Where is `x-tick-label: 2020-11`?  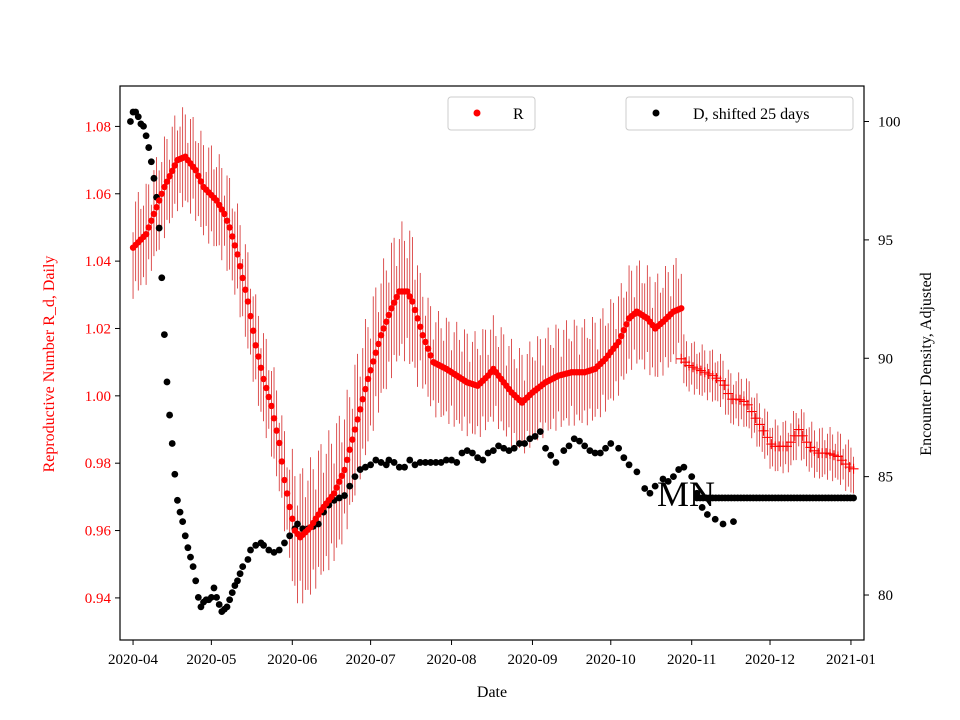 x-tick-label: 2020-11 is located at coordinates (691, 660).